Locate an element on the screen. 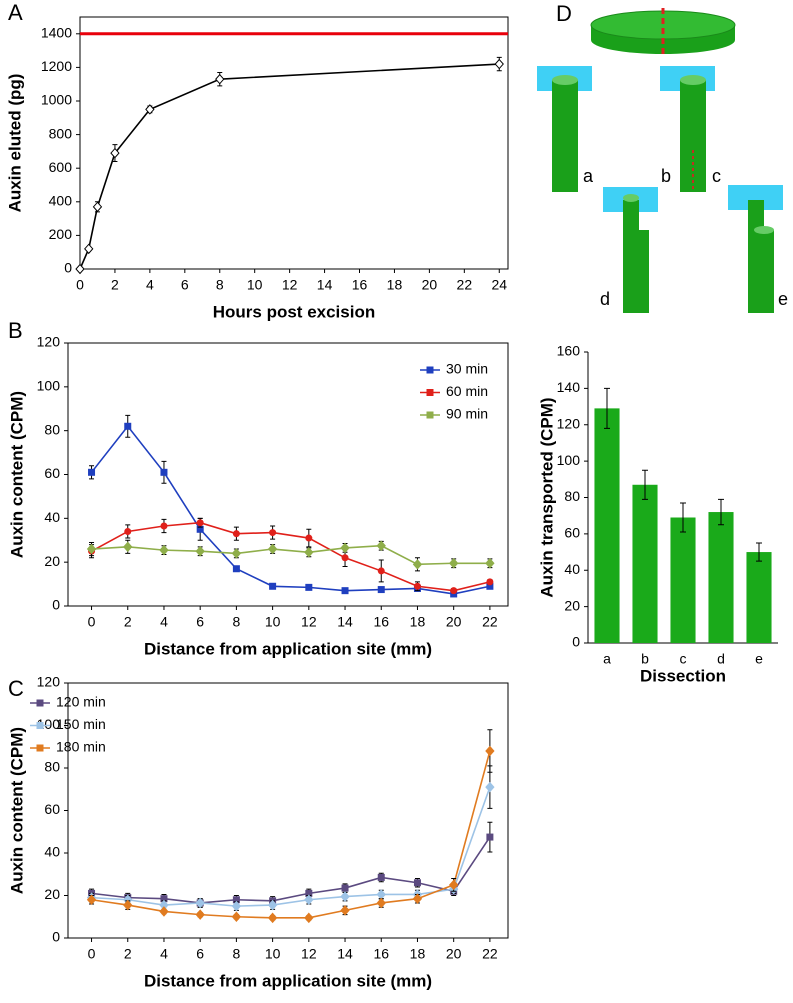 This screenshot has width=793, height=1003. y-tick-label: 400 is located at coordinates (61, 201).